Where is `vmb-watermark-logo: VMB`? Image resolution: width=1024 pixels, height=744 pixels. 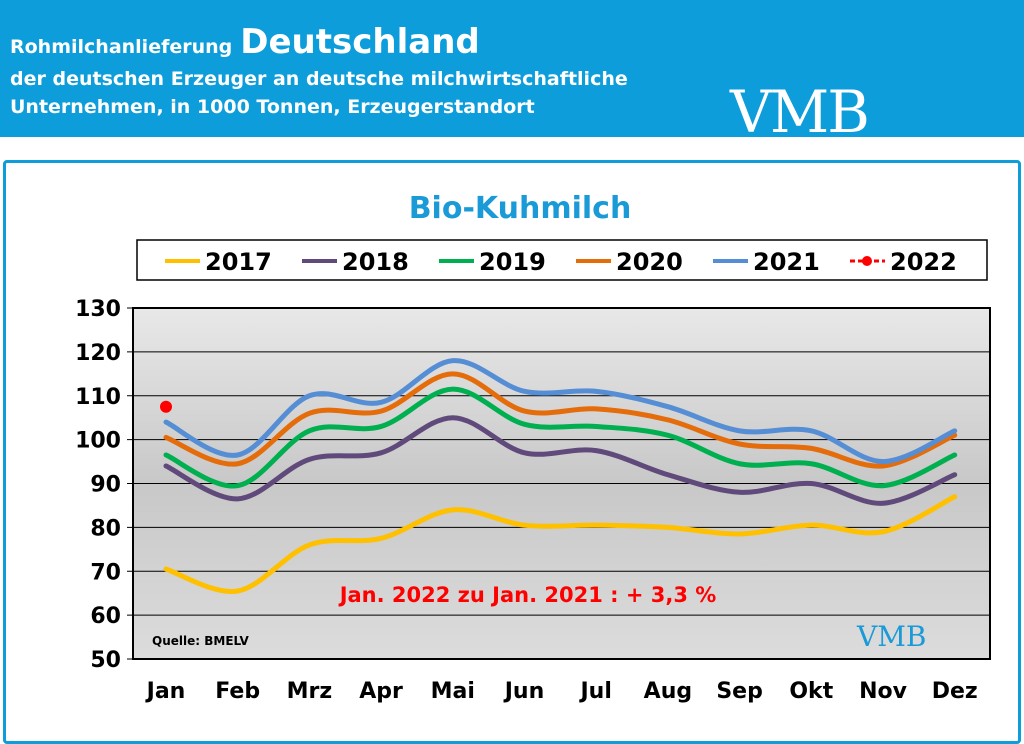 vmb-watermark-logo: VMB is located at coordinates (891, 636).